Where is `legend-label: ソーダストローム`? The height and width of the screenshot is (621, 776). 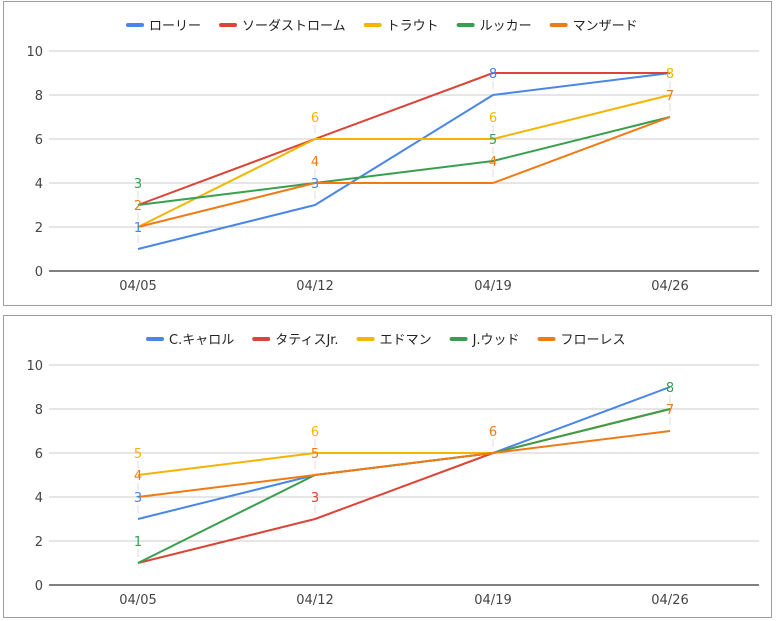
legend-label: ソーダストローム is located at coordinates (294, 26).